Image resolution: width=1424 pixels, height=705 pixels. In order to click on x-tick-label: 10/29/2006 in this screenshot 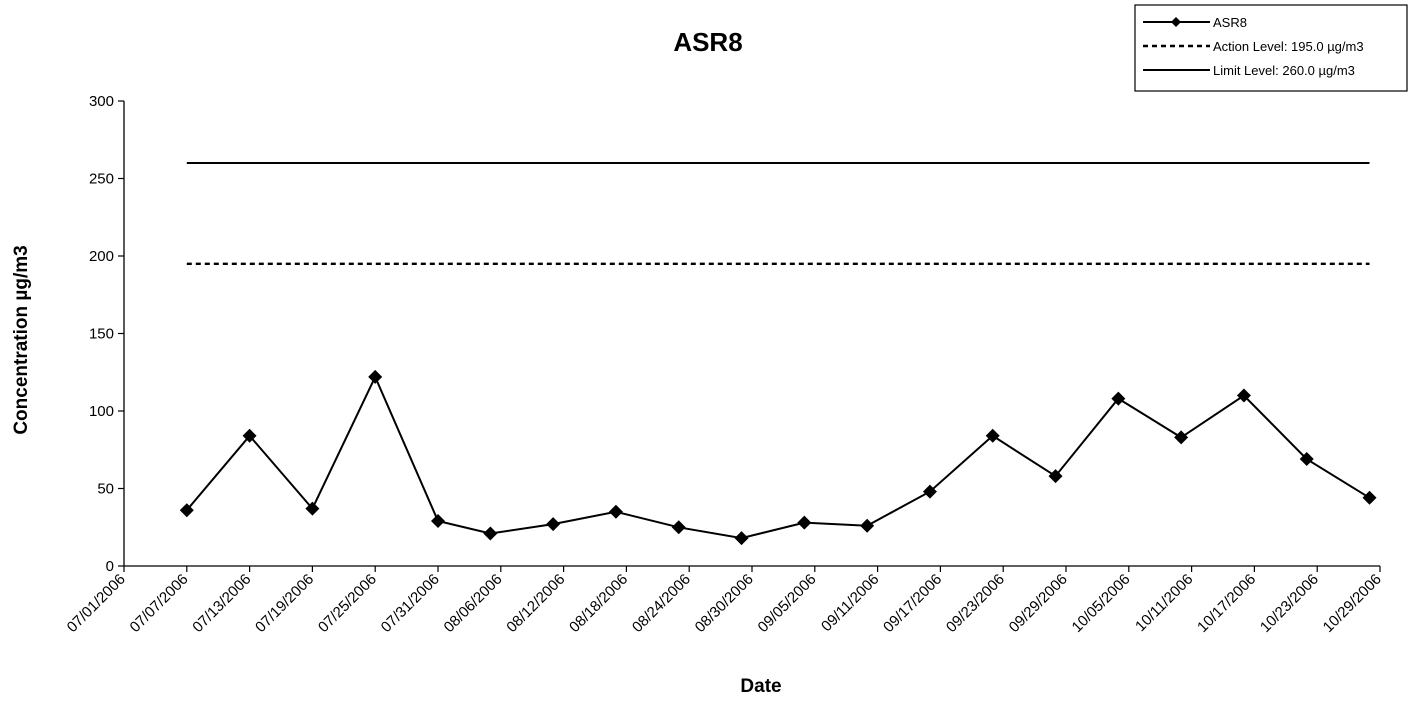, I will do `click(1352, 603)`.